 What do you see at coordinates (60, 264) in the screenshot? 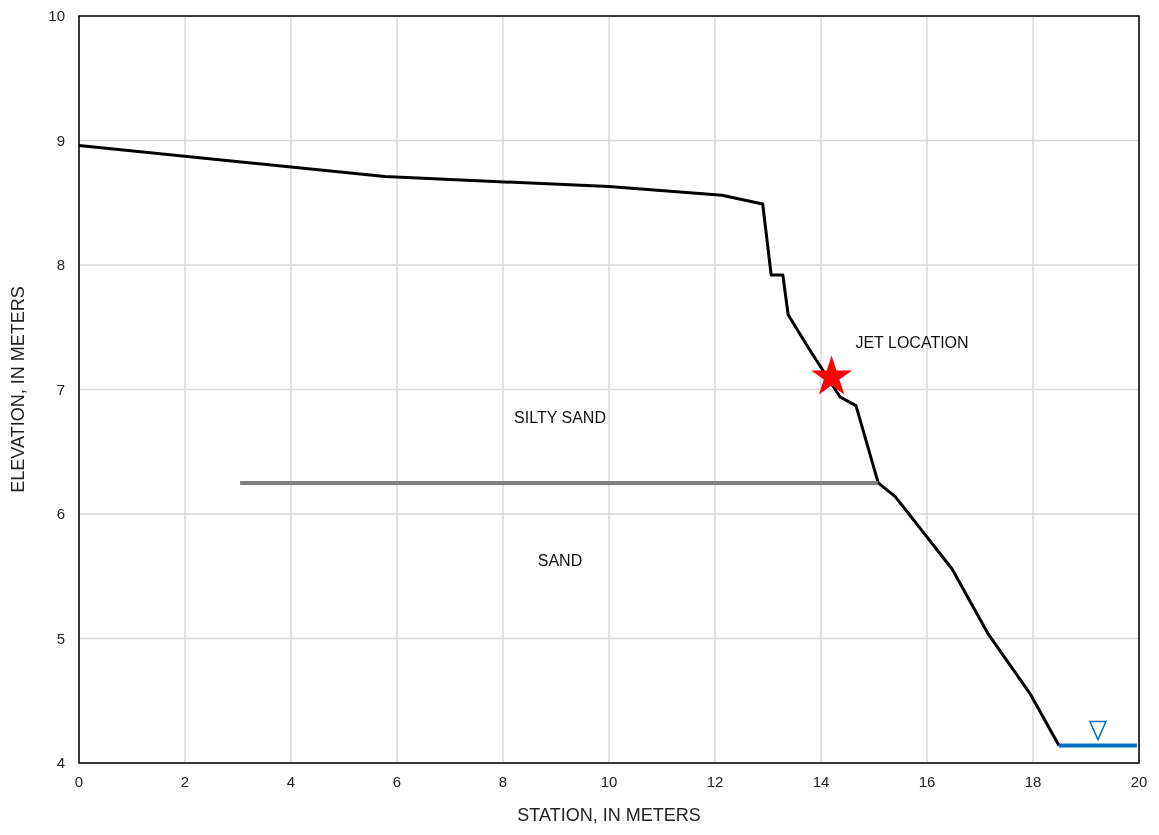
I see `y-tick-label: 8` at bounding box center [60, 264].